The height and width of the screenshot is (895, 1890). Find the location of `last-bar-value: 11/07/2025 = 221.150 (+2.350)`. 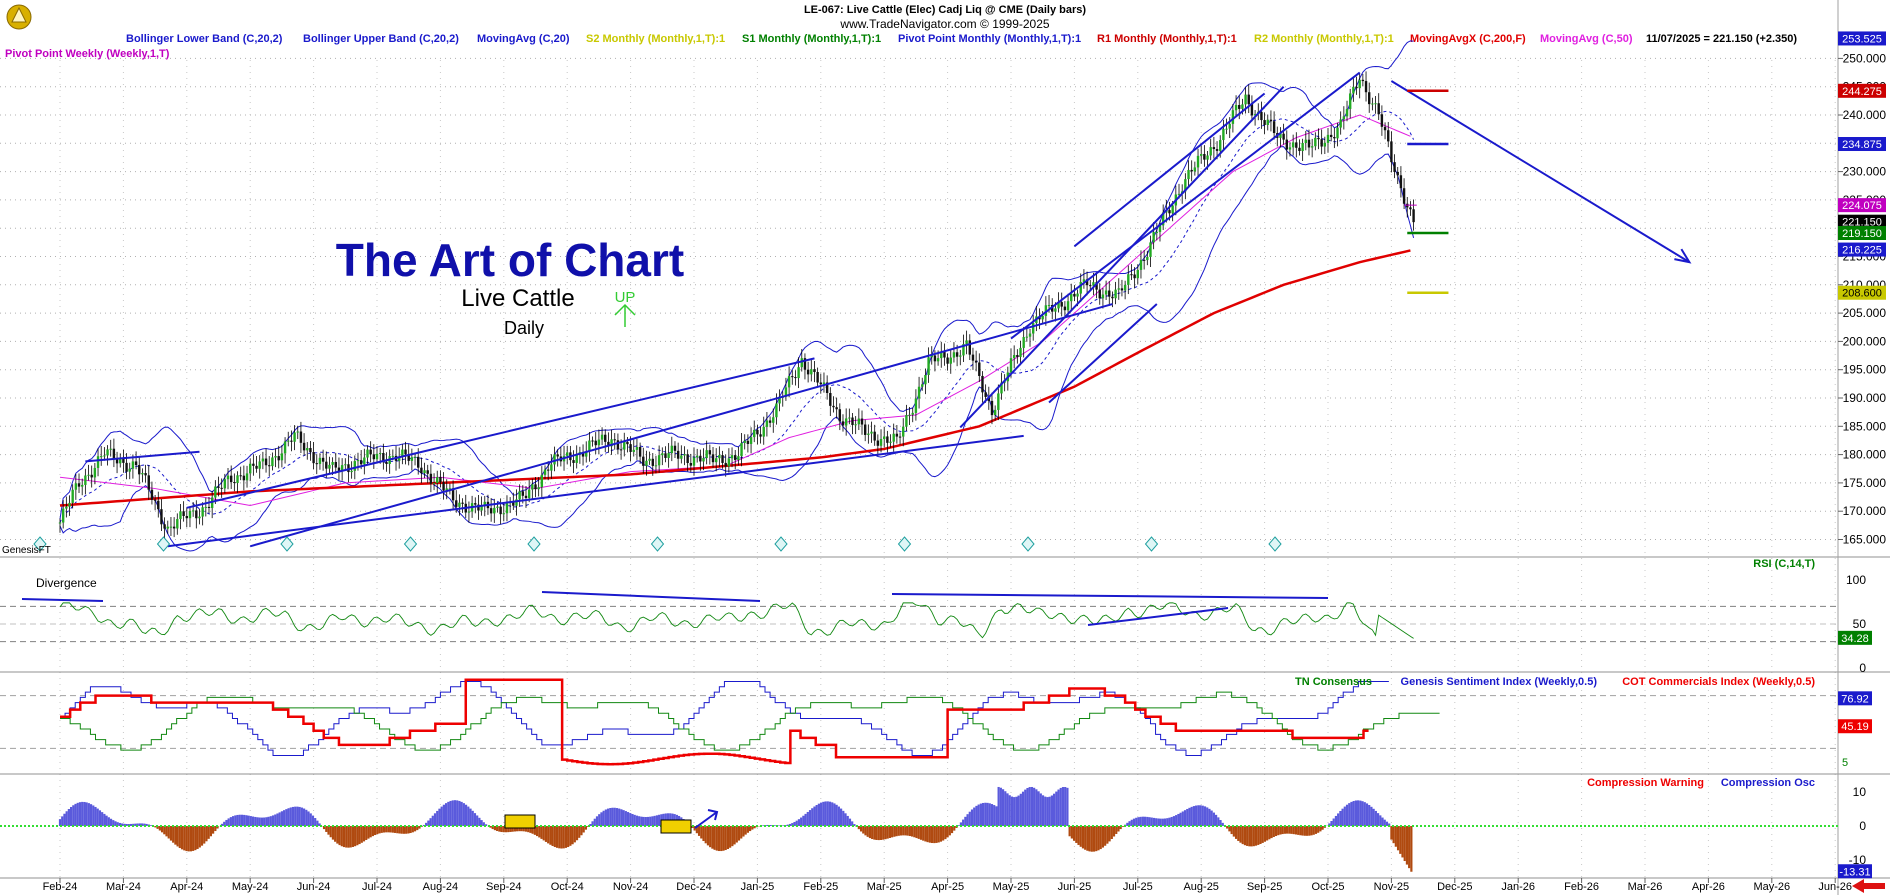

last-bar-value: 11/07/2025 = 221.150 (+2.350) is located at coordinates (1721, 39).